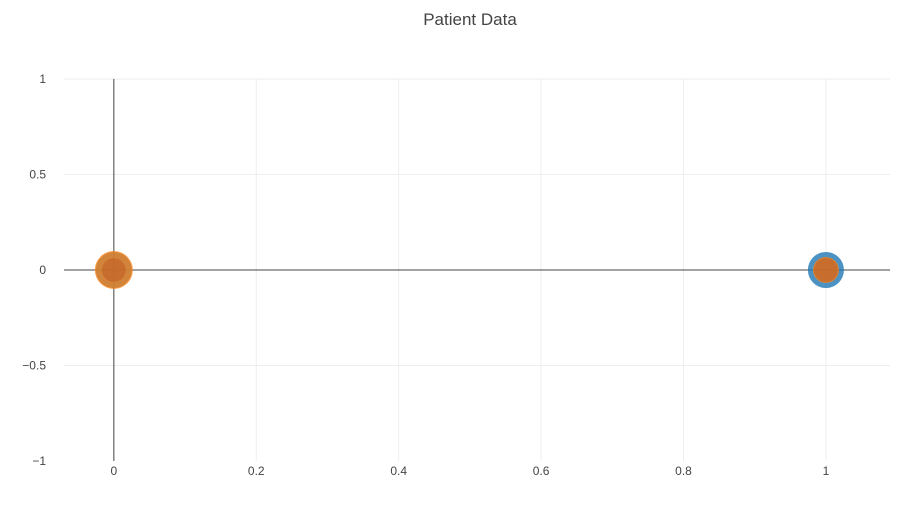 The image size is (912, 517). Describe the element at coordinates (42, 270) in the screenshot. I see `y-tick-label: 0` at that location.